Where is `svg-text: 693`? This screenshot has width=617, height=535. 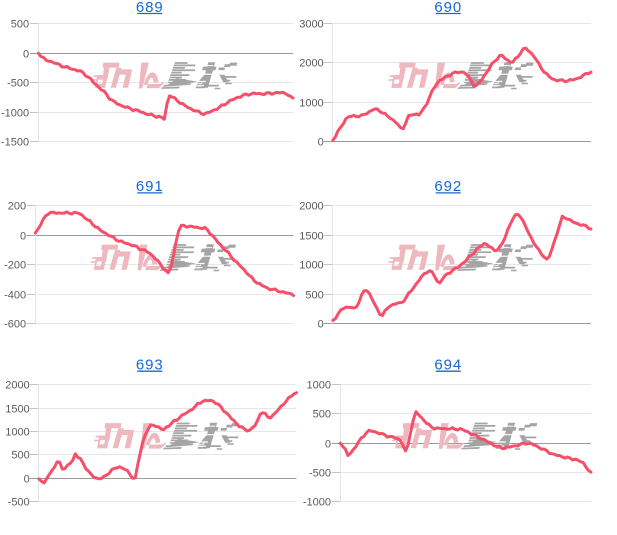
svg-text: 693 is located at coordinates (150, 365).